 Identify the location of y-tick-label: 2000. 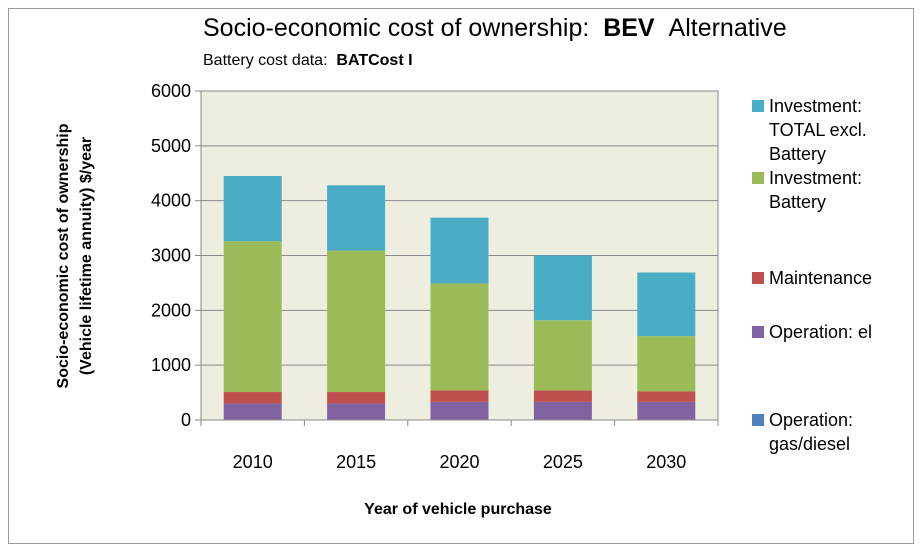
(171, 310).